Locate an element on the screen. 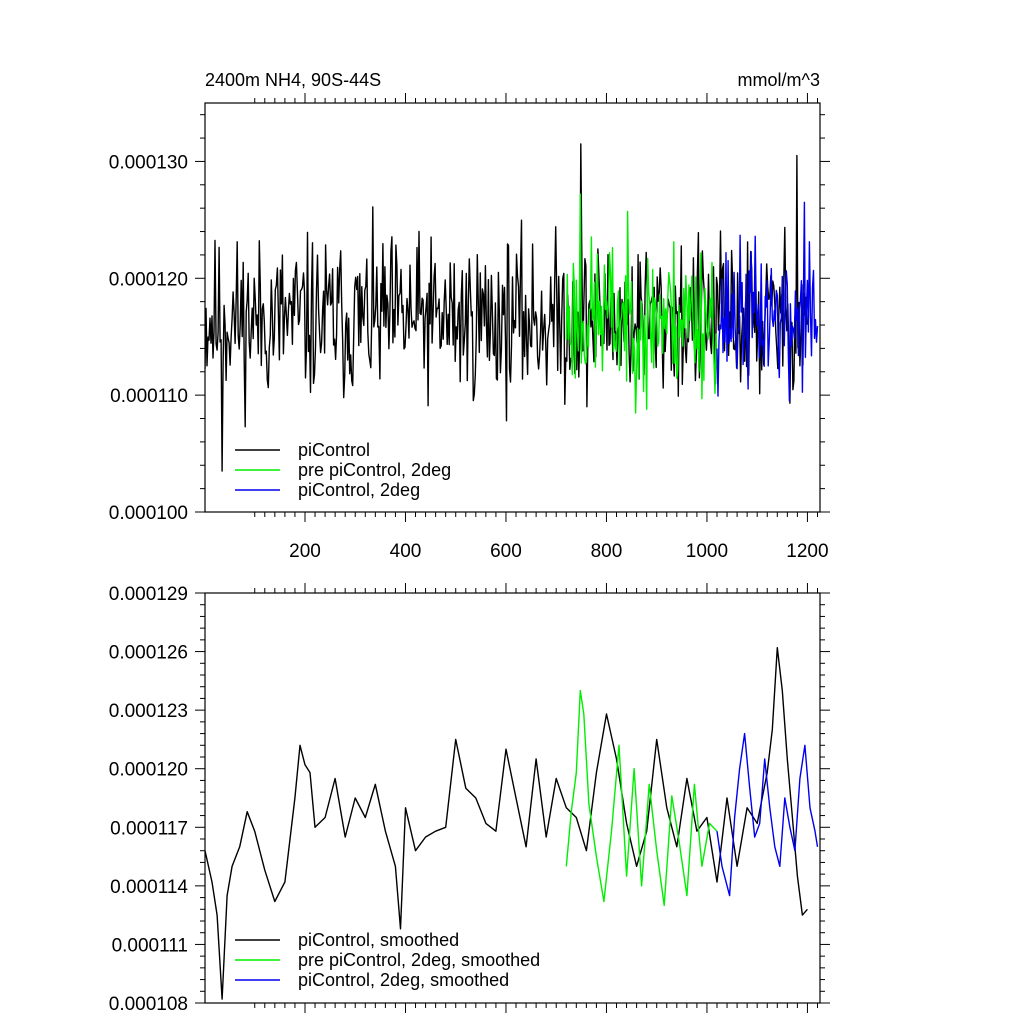 The image size is (1024, 1024). x-tick-label: 1000 is located at coordinates (707, 551).